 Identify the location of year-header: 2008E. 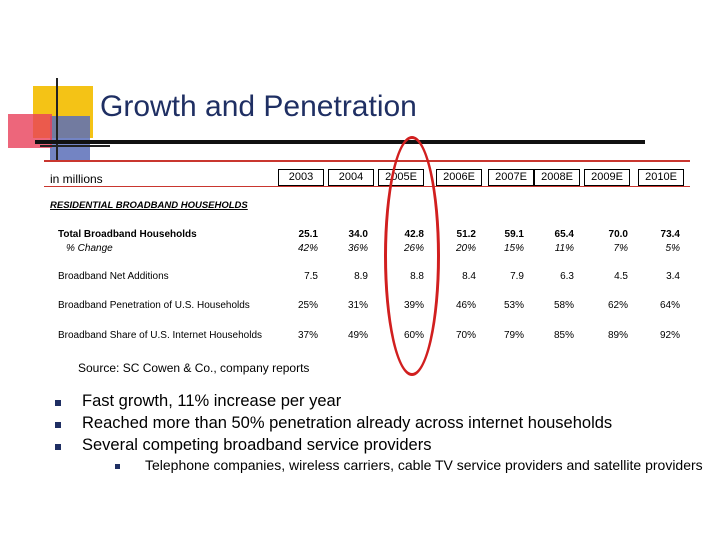
(557, 177).